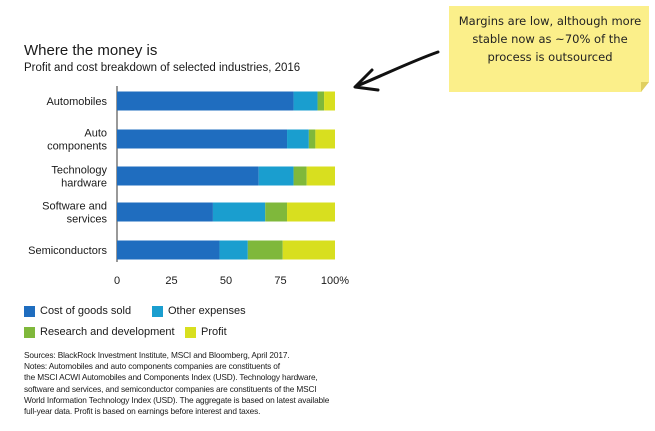 The height and width of the screenshot is (431, 655). I want to click on legend-item: Profit, so click(206, 332).